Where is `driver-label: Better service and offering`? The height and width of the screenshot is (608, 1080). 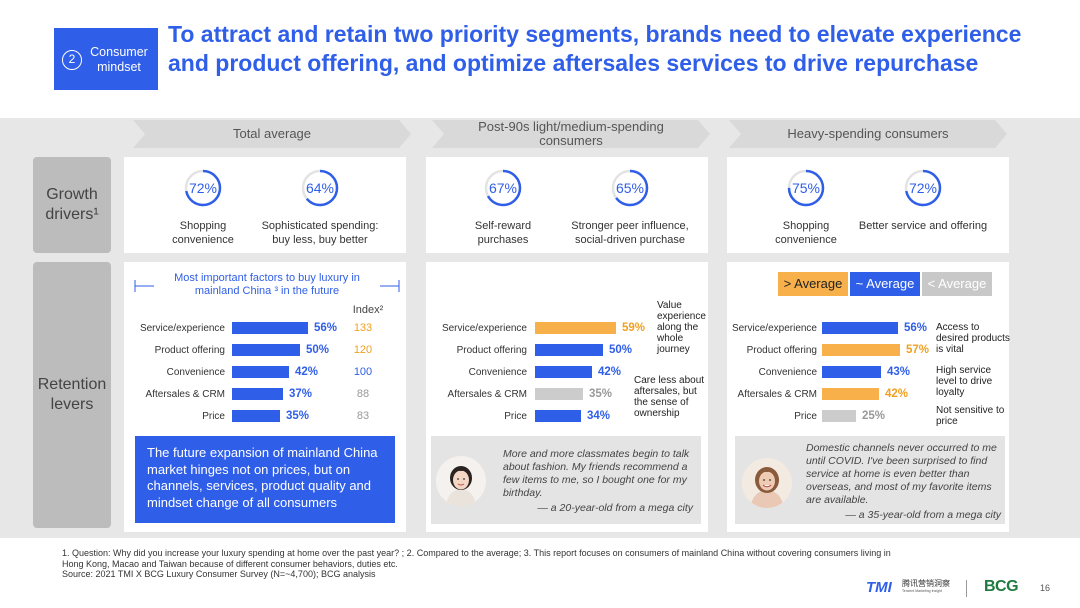
driver-label: Better service and offering is located at coordinates (923, 226).